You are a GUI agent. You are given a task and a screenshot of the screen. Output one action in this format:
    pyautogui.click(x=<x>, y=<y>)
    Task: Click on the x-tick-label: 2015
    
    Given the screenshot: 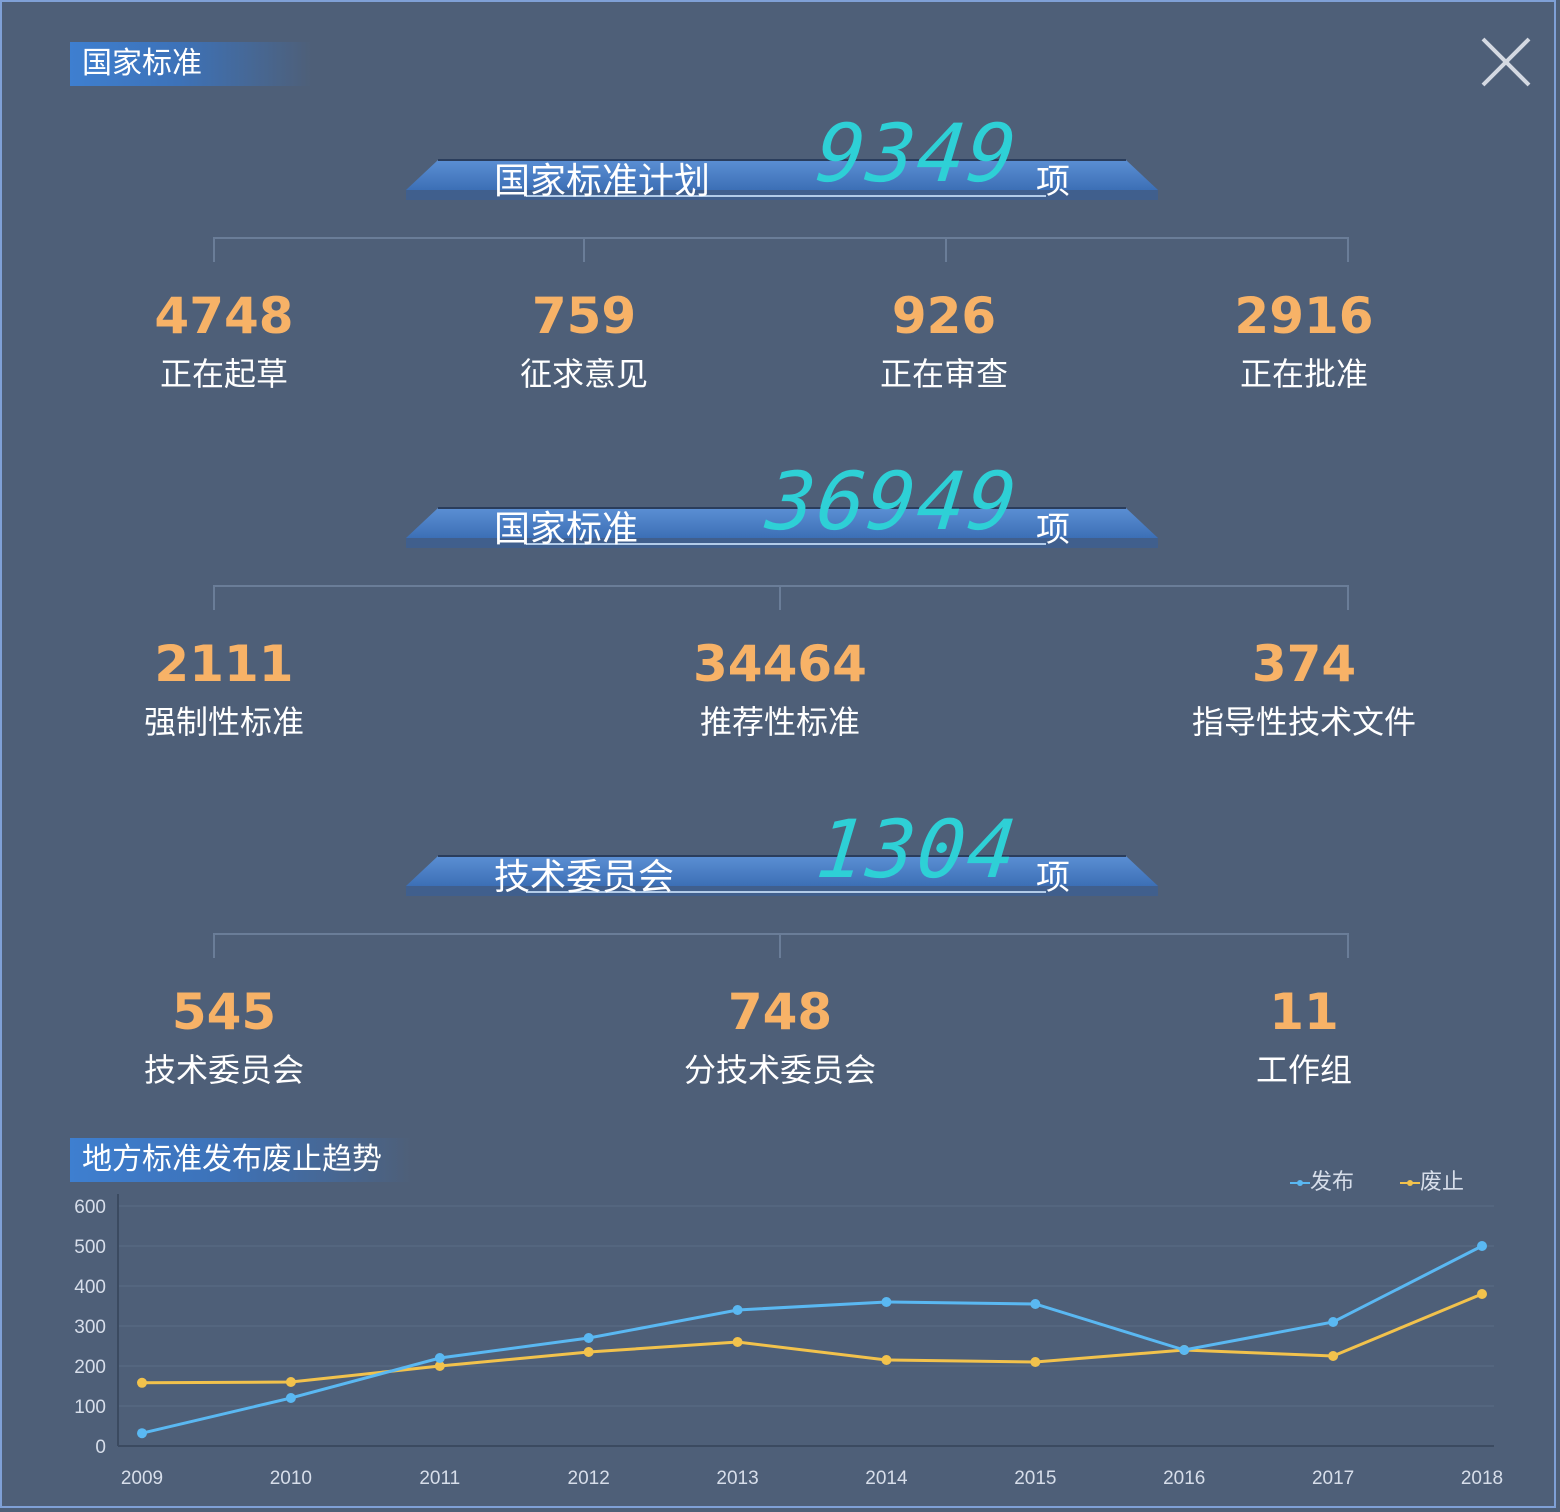 What is the action you would take?
    pyautogui.click(x=1035, y=1478)
    